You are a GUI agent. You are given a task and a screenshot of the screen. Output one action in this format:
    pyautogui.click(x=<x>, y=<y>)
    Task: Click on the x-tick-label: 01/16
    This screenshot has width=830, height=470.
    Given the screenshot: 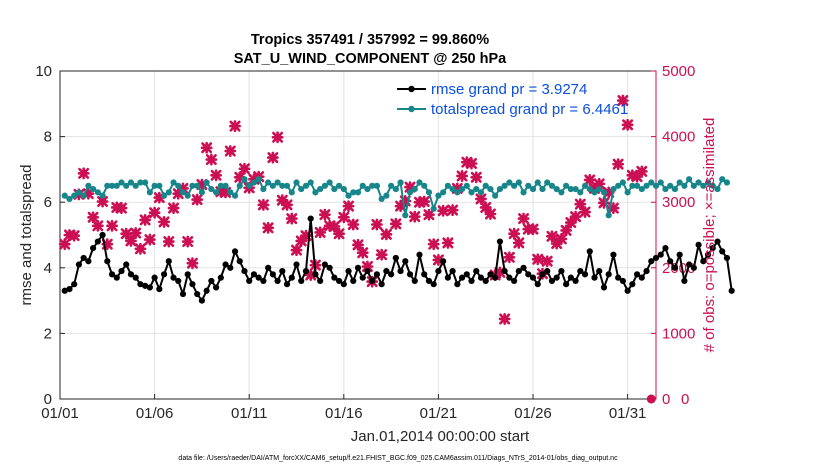 What is the action you would take?
    pyautogui.click(x=344, y=413)
    